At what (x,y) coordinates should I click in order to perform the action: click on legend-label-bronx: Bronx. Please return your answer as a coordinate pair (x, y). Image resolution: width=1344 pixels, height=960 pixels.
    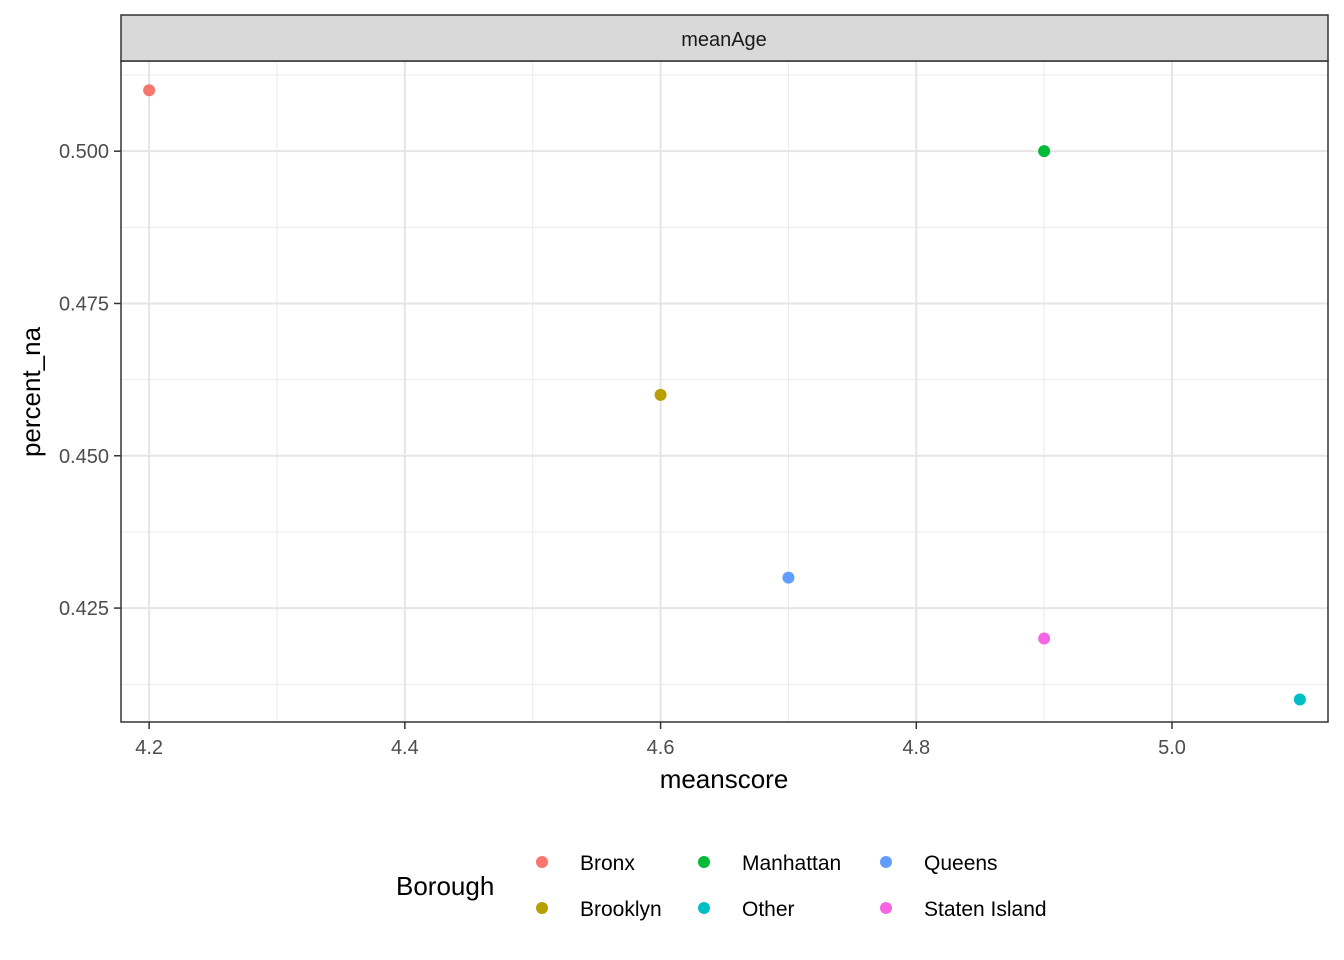
    Looking at the image, I should click on (607, 863).